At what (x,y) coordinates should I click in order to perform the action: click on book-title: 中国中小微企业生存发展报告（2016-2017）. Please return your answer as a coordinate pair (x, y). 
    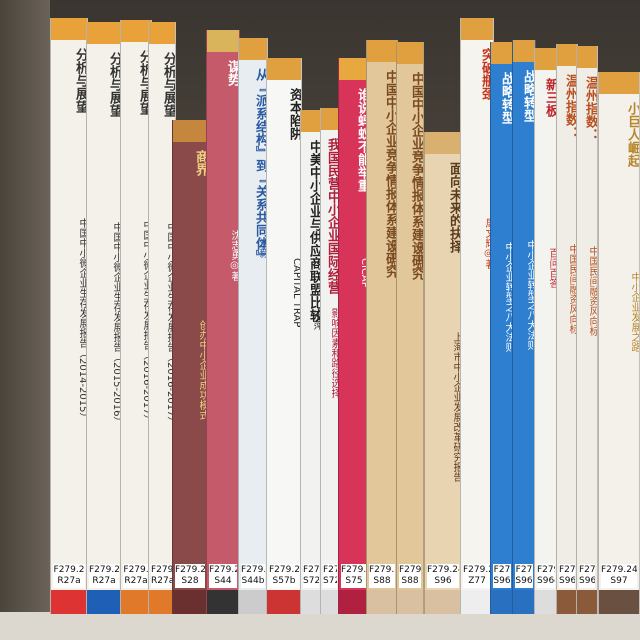
    Looking at the image, I should click on (146, 322).